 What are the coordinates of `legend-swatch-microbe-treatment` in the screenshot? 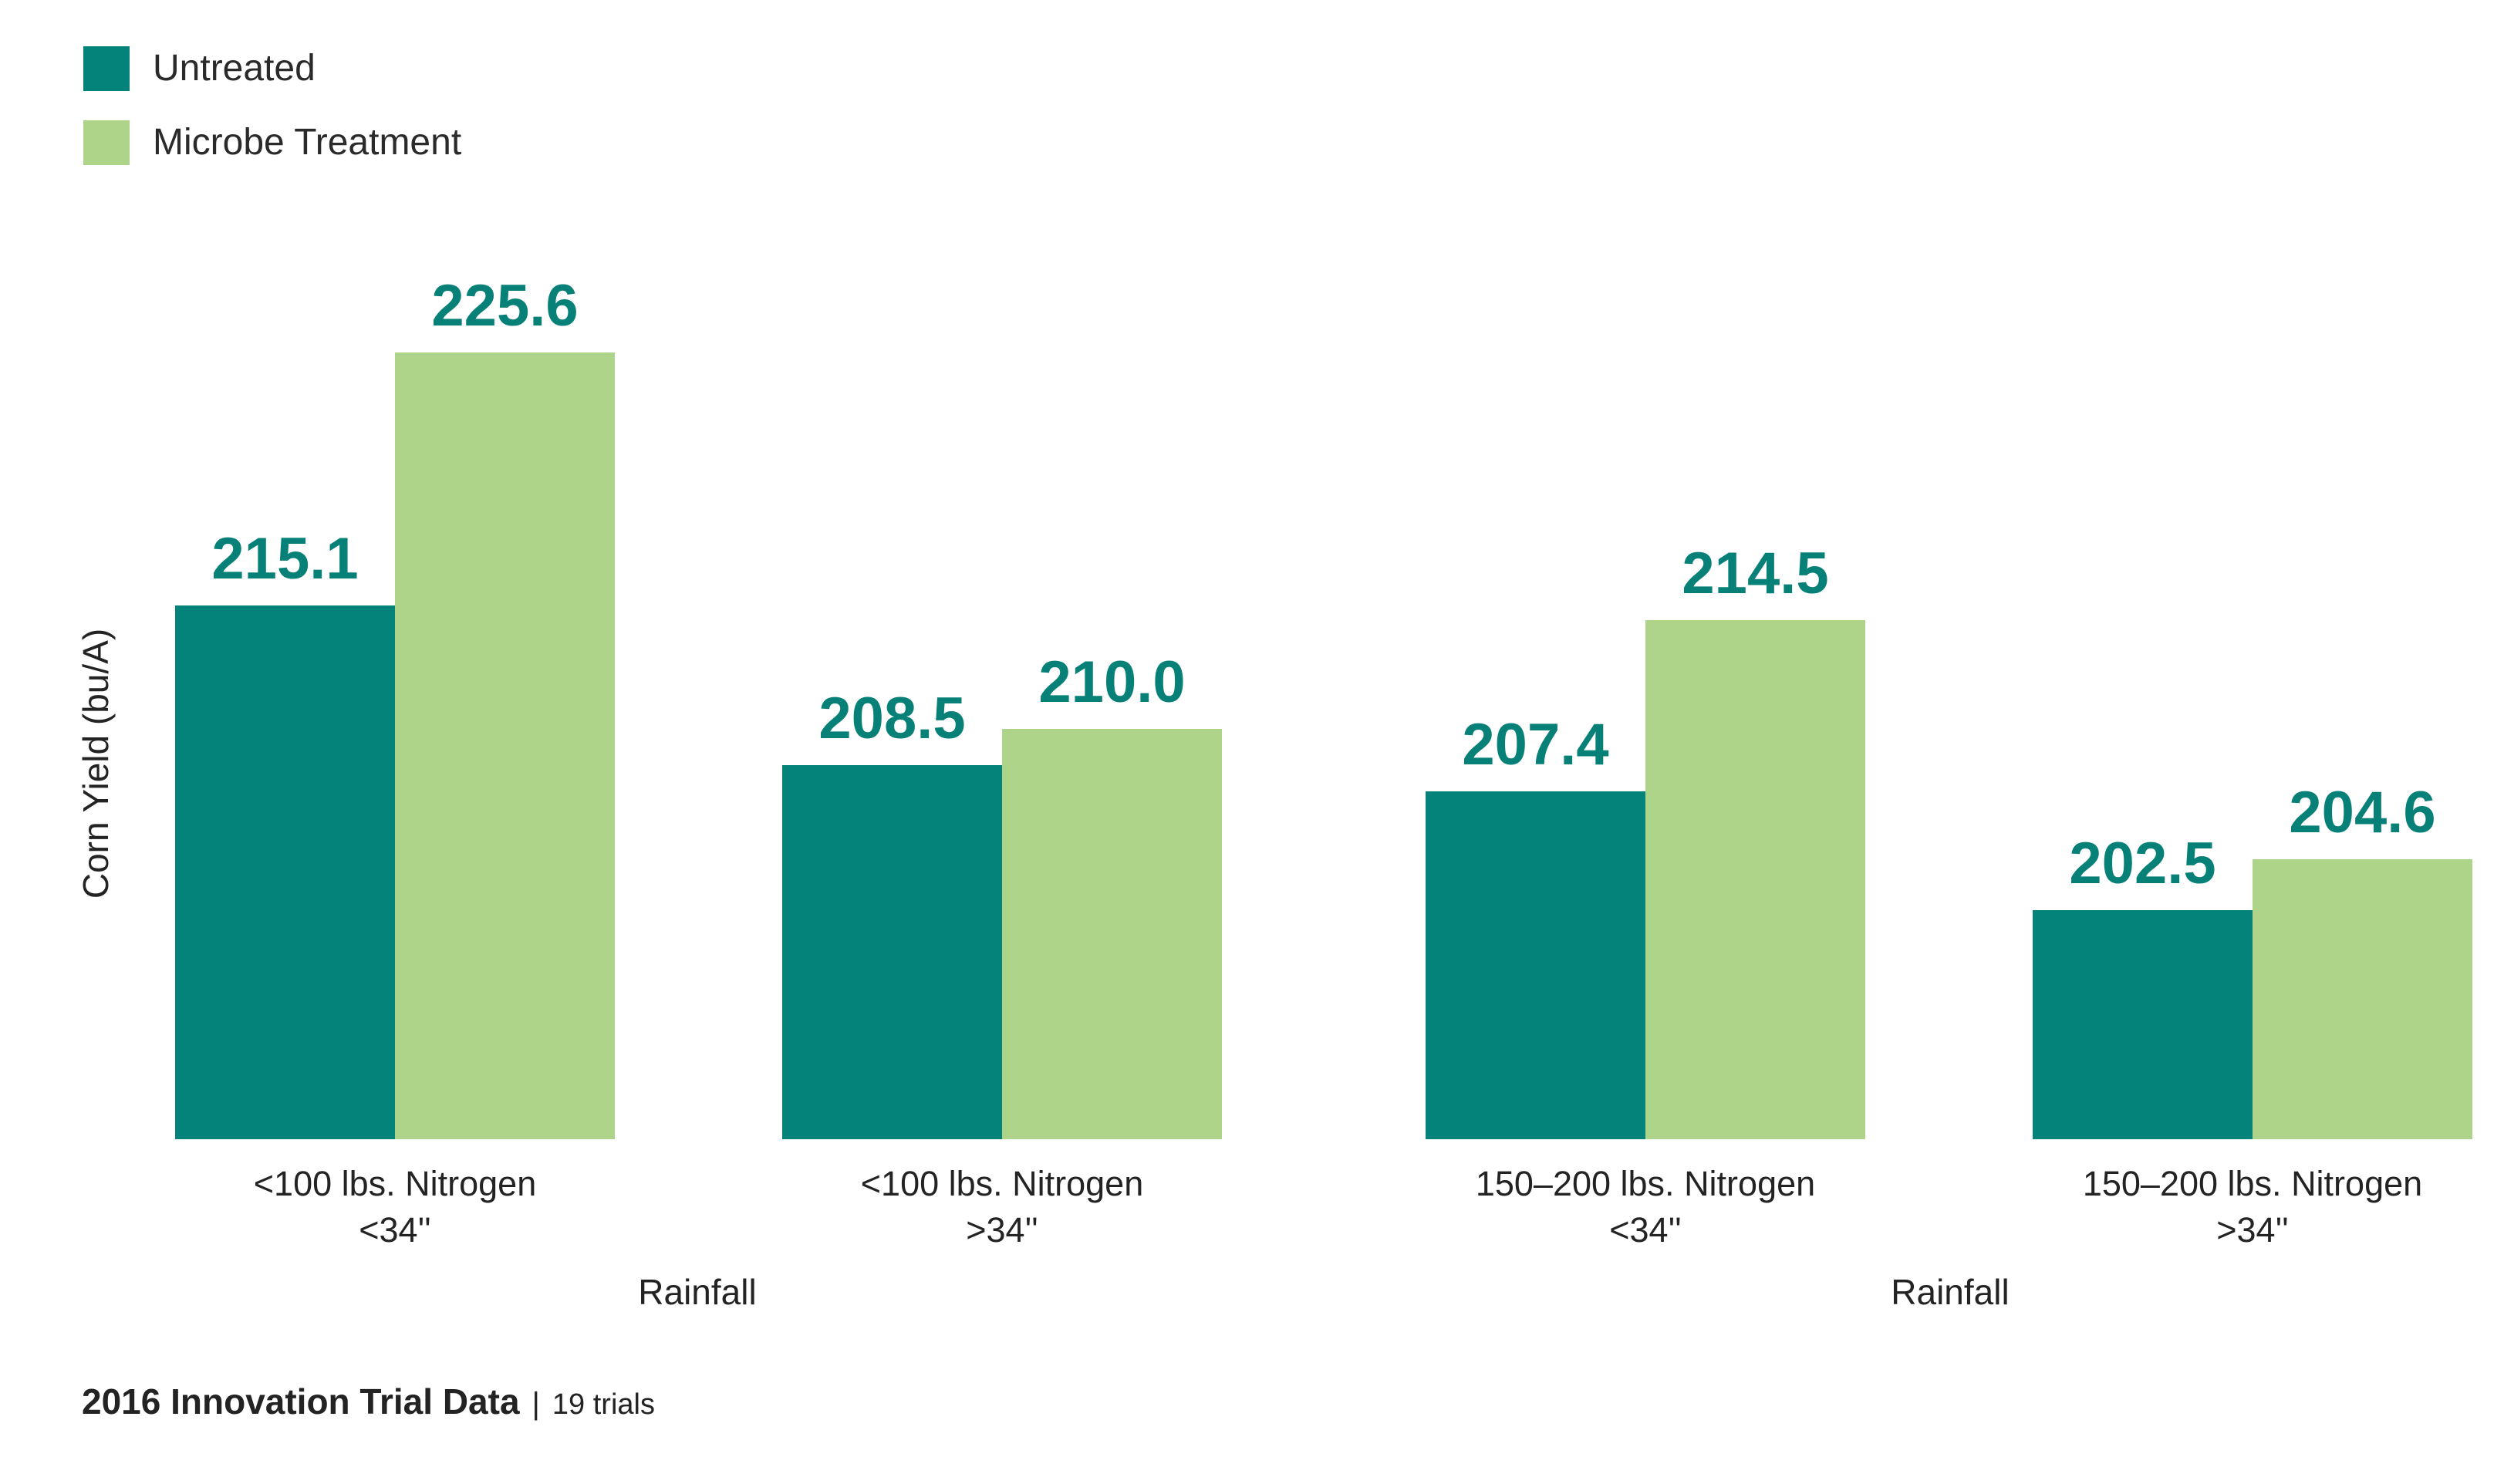 It's located at (106, 142).